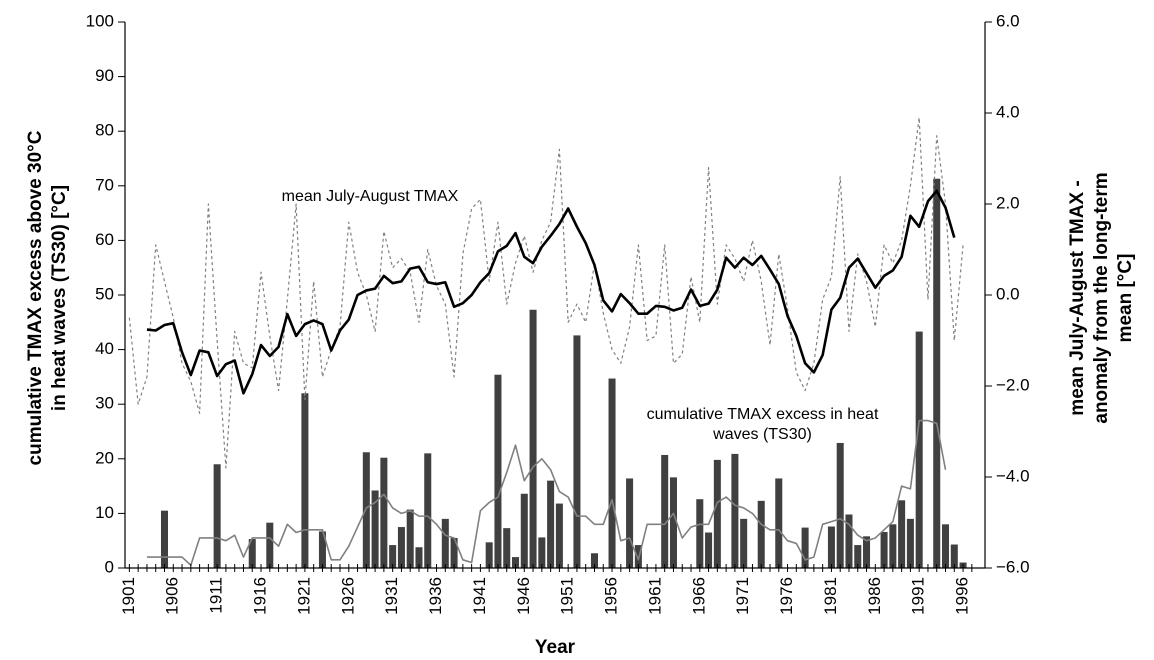 This screenshot has height=660, width=1154. I want to click on annotation: mean July-August TMAX, so click(370, 196).